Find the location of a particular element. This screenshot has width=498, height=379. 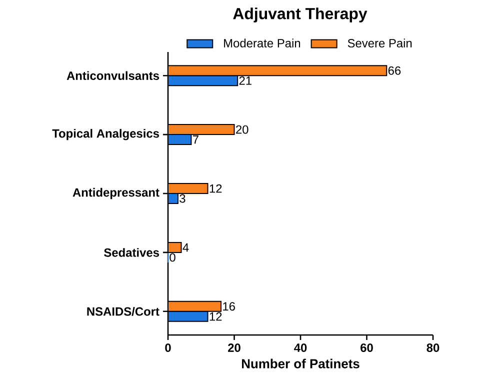

x-tick-label: 80 is located at coordinates (433, 348).